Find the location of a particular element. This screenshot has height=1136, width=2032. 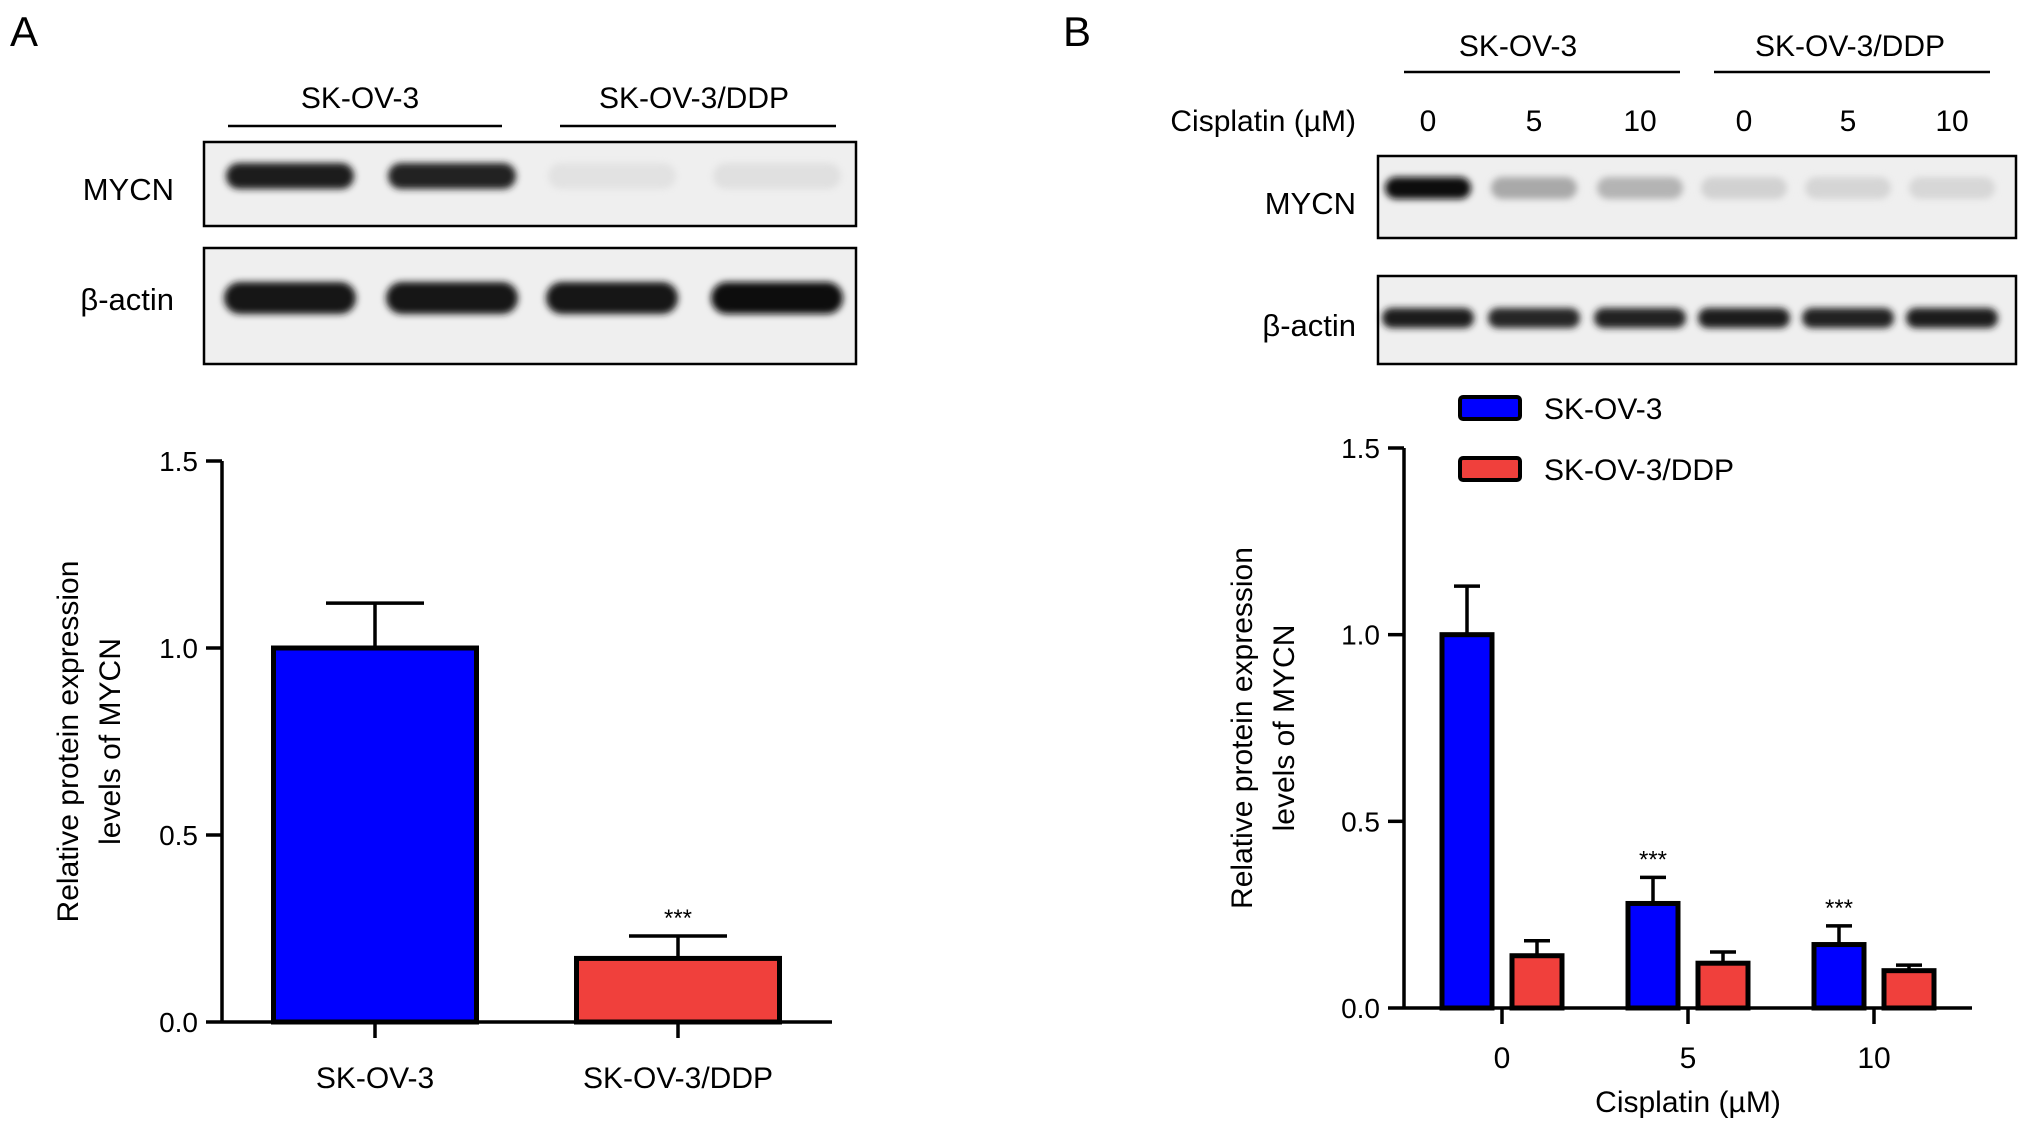

blot-a-row-label-mycn: MYCN is located at coordinates (128, 189).